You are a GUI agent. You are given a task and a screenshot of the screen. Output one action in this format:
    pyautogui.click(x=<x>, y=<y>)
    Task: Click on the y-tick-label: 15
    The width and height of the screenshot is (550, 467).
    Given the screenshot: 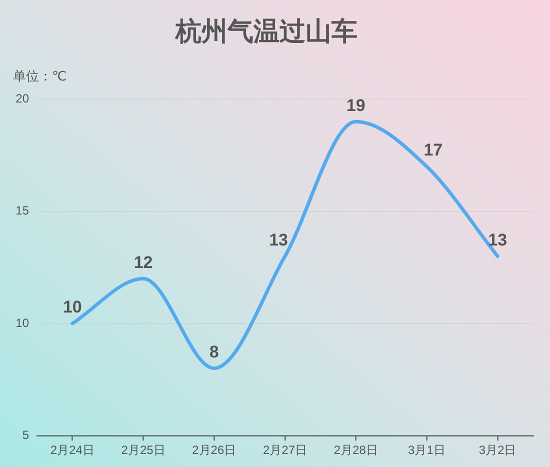 What is the action you would take?
    pyautogui.click(x=23, y=211)
    